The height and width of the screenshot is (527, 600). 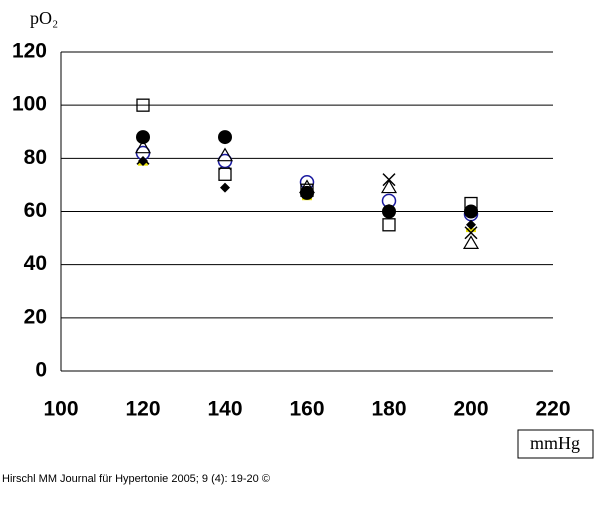 What do you see at coordinates (35, 210) in the screenshot?
I see `y-tick-label: 60` at bounding box center [35, 210].